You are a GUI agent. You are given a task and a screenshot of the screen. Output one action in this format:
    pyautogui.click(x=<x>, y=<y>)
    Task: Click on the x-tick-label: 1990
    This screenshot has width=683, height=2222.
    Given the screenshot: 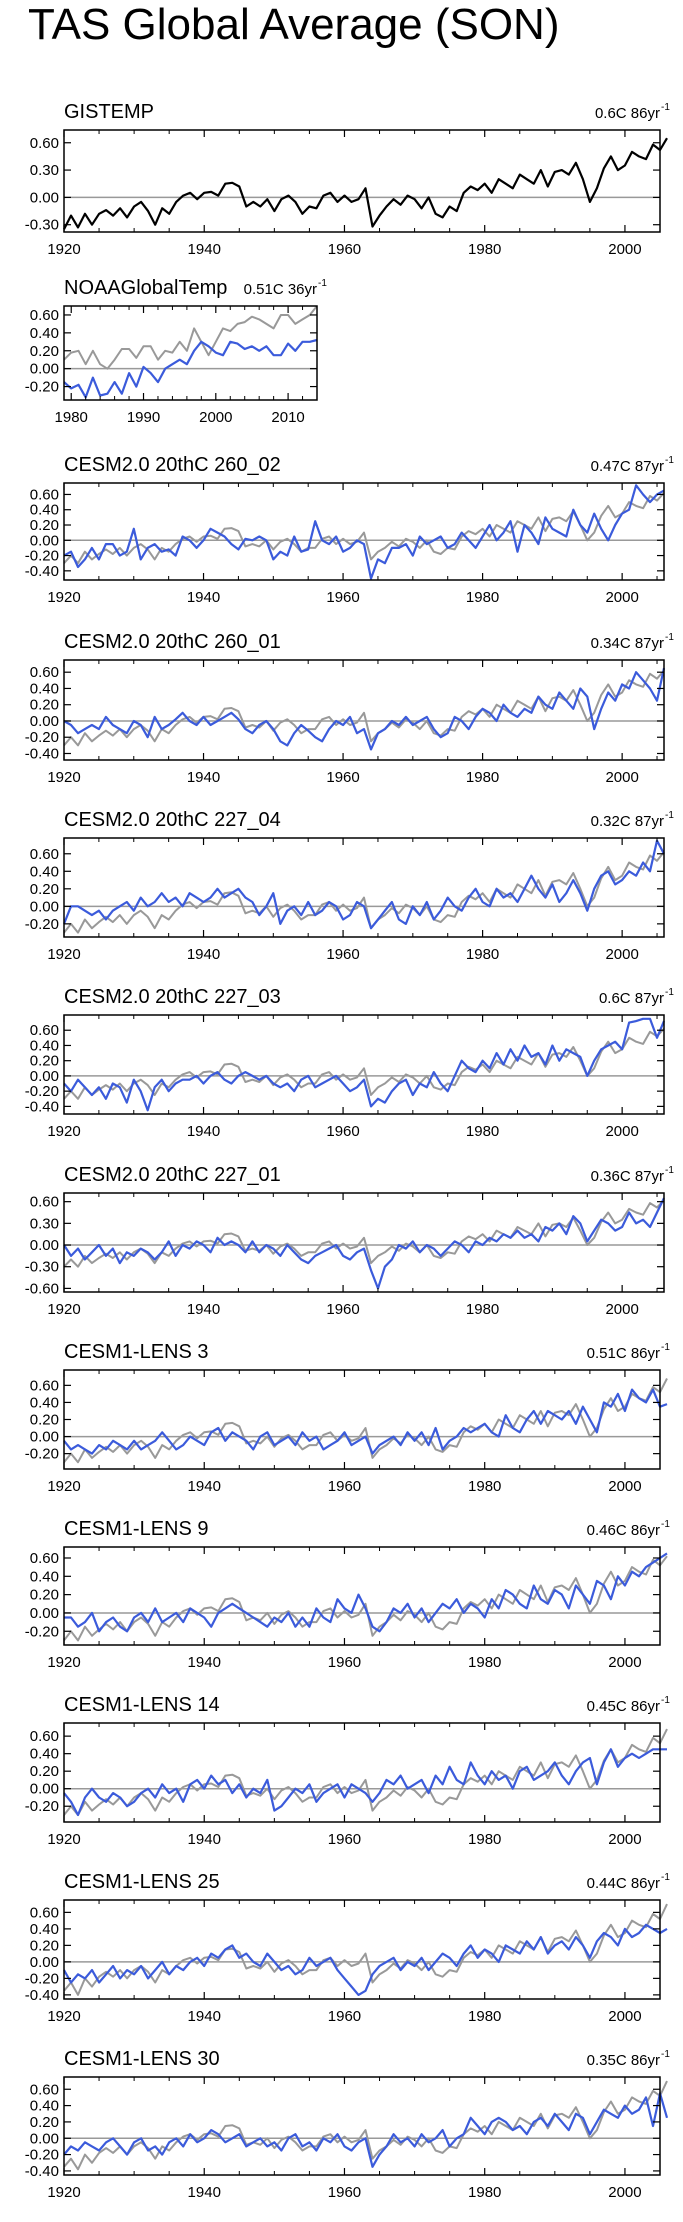 What is the action you would take?
    pyautogui.click(x=143, y=417)
    